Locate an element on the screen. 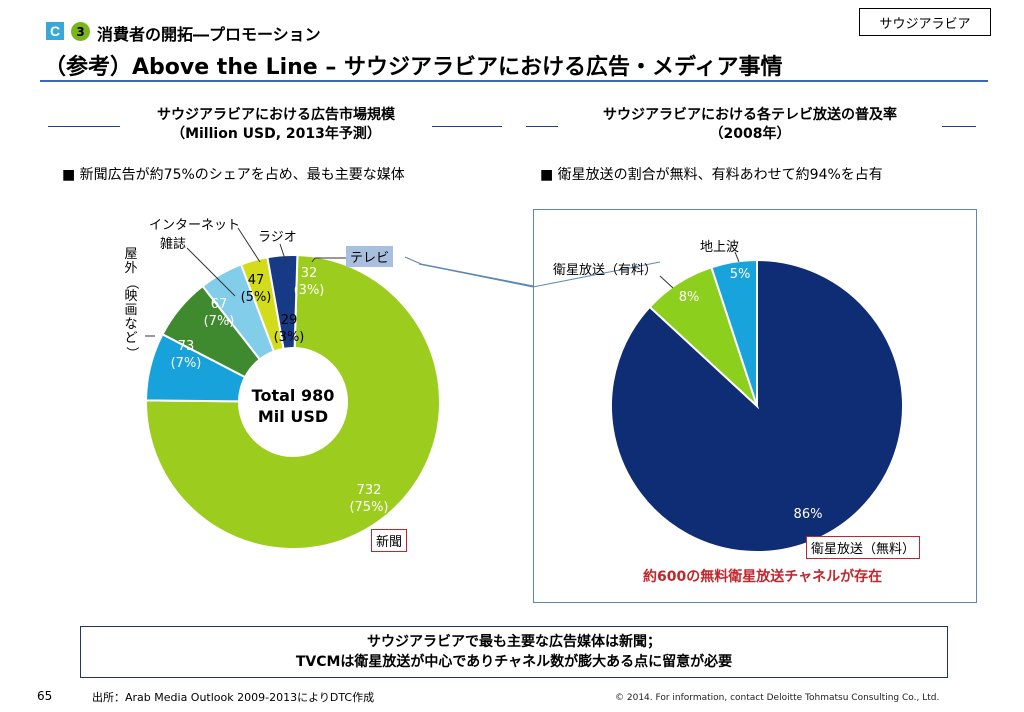 This screenshot has width=1024, height=712. donut-label-internet: 47 (5%) is located at coordinates (256, 289).